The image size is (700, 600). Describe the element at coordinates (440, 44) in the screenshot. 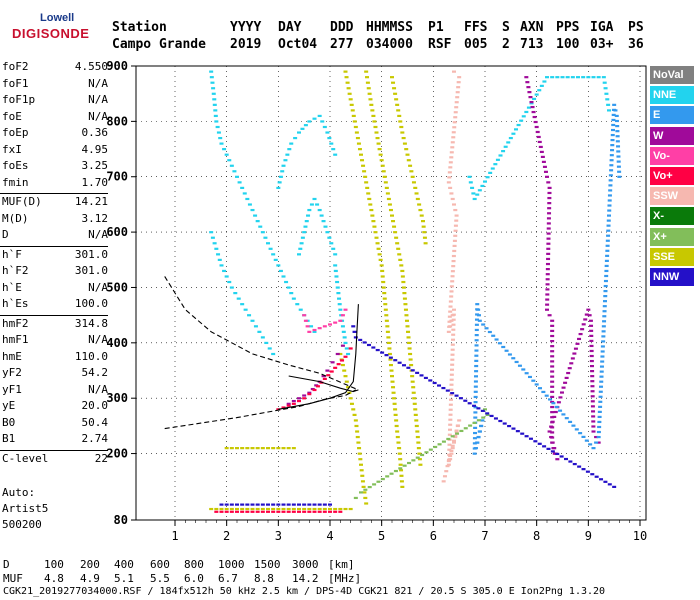

I see `header-row2-cell: RSF` at that location.